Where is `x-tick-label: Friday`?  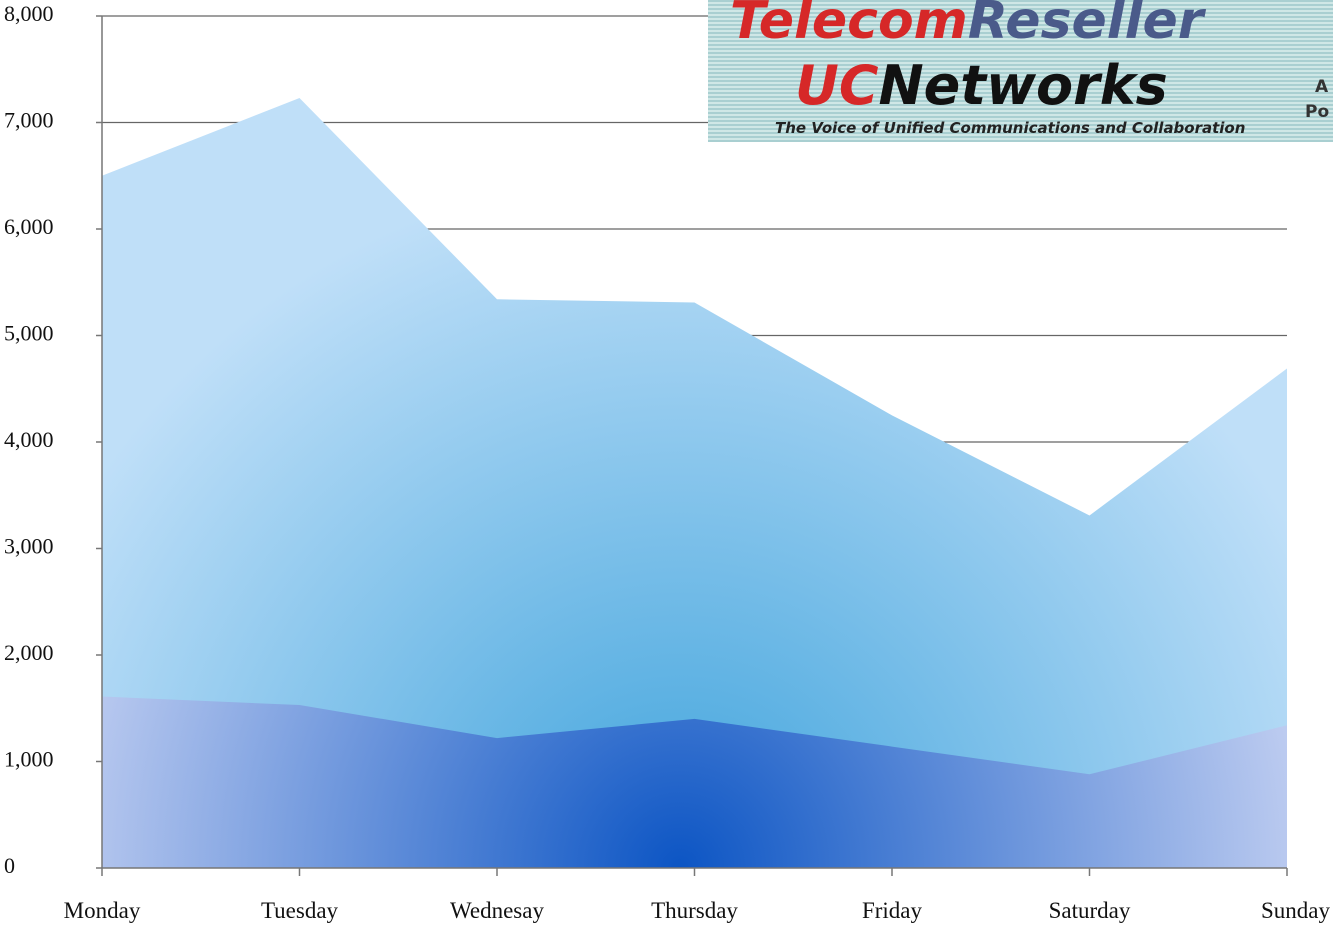 x-tick-label: Friday is located at coordinates (892, 910).